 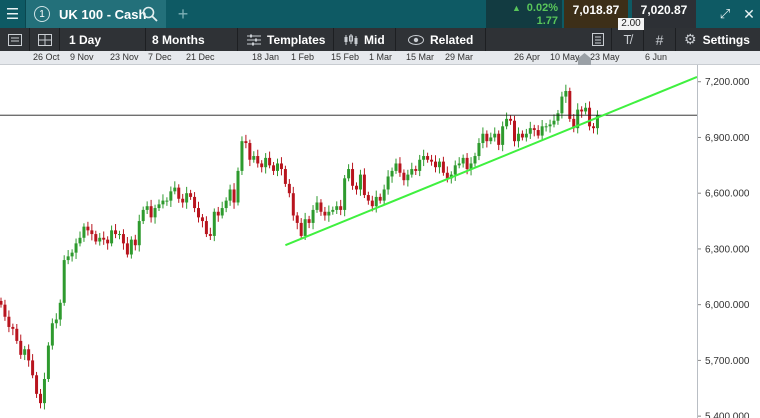 I want to click on date-tick-label: 23 Nov, so click(x=124, y=57).